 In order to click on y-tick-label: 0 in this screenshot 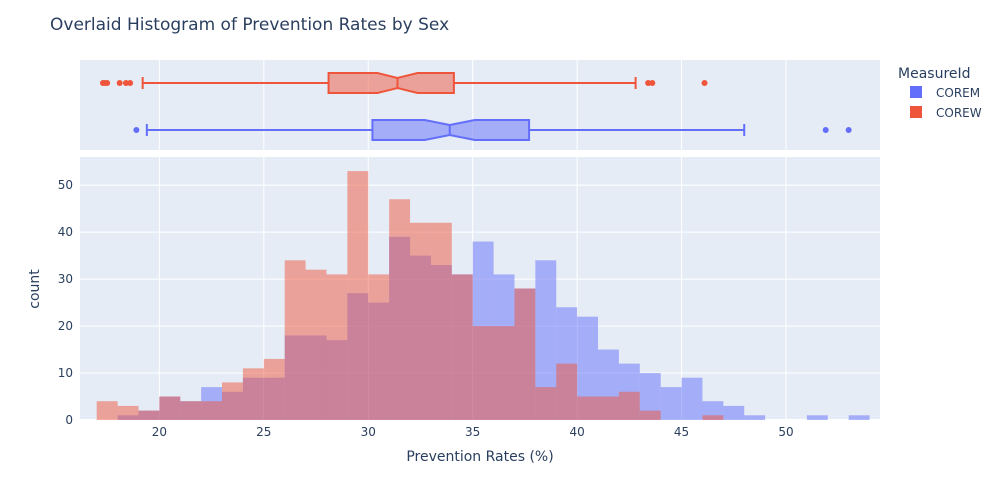, I will do `click(69, 420)`.